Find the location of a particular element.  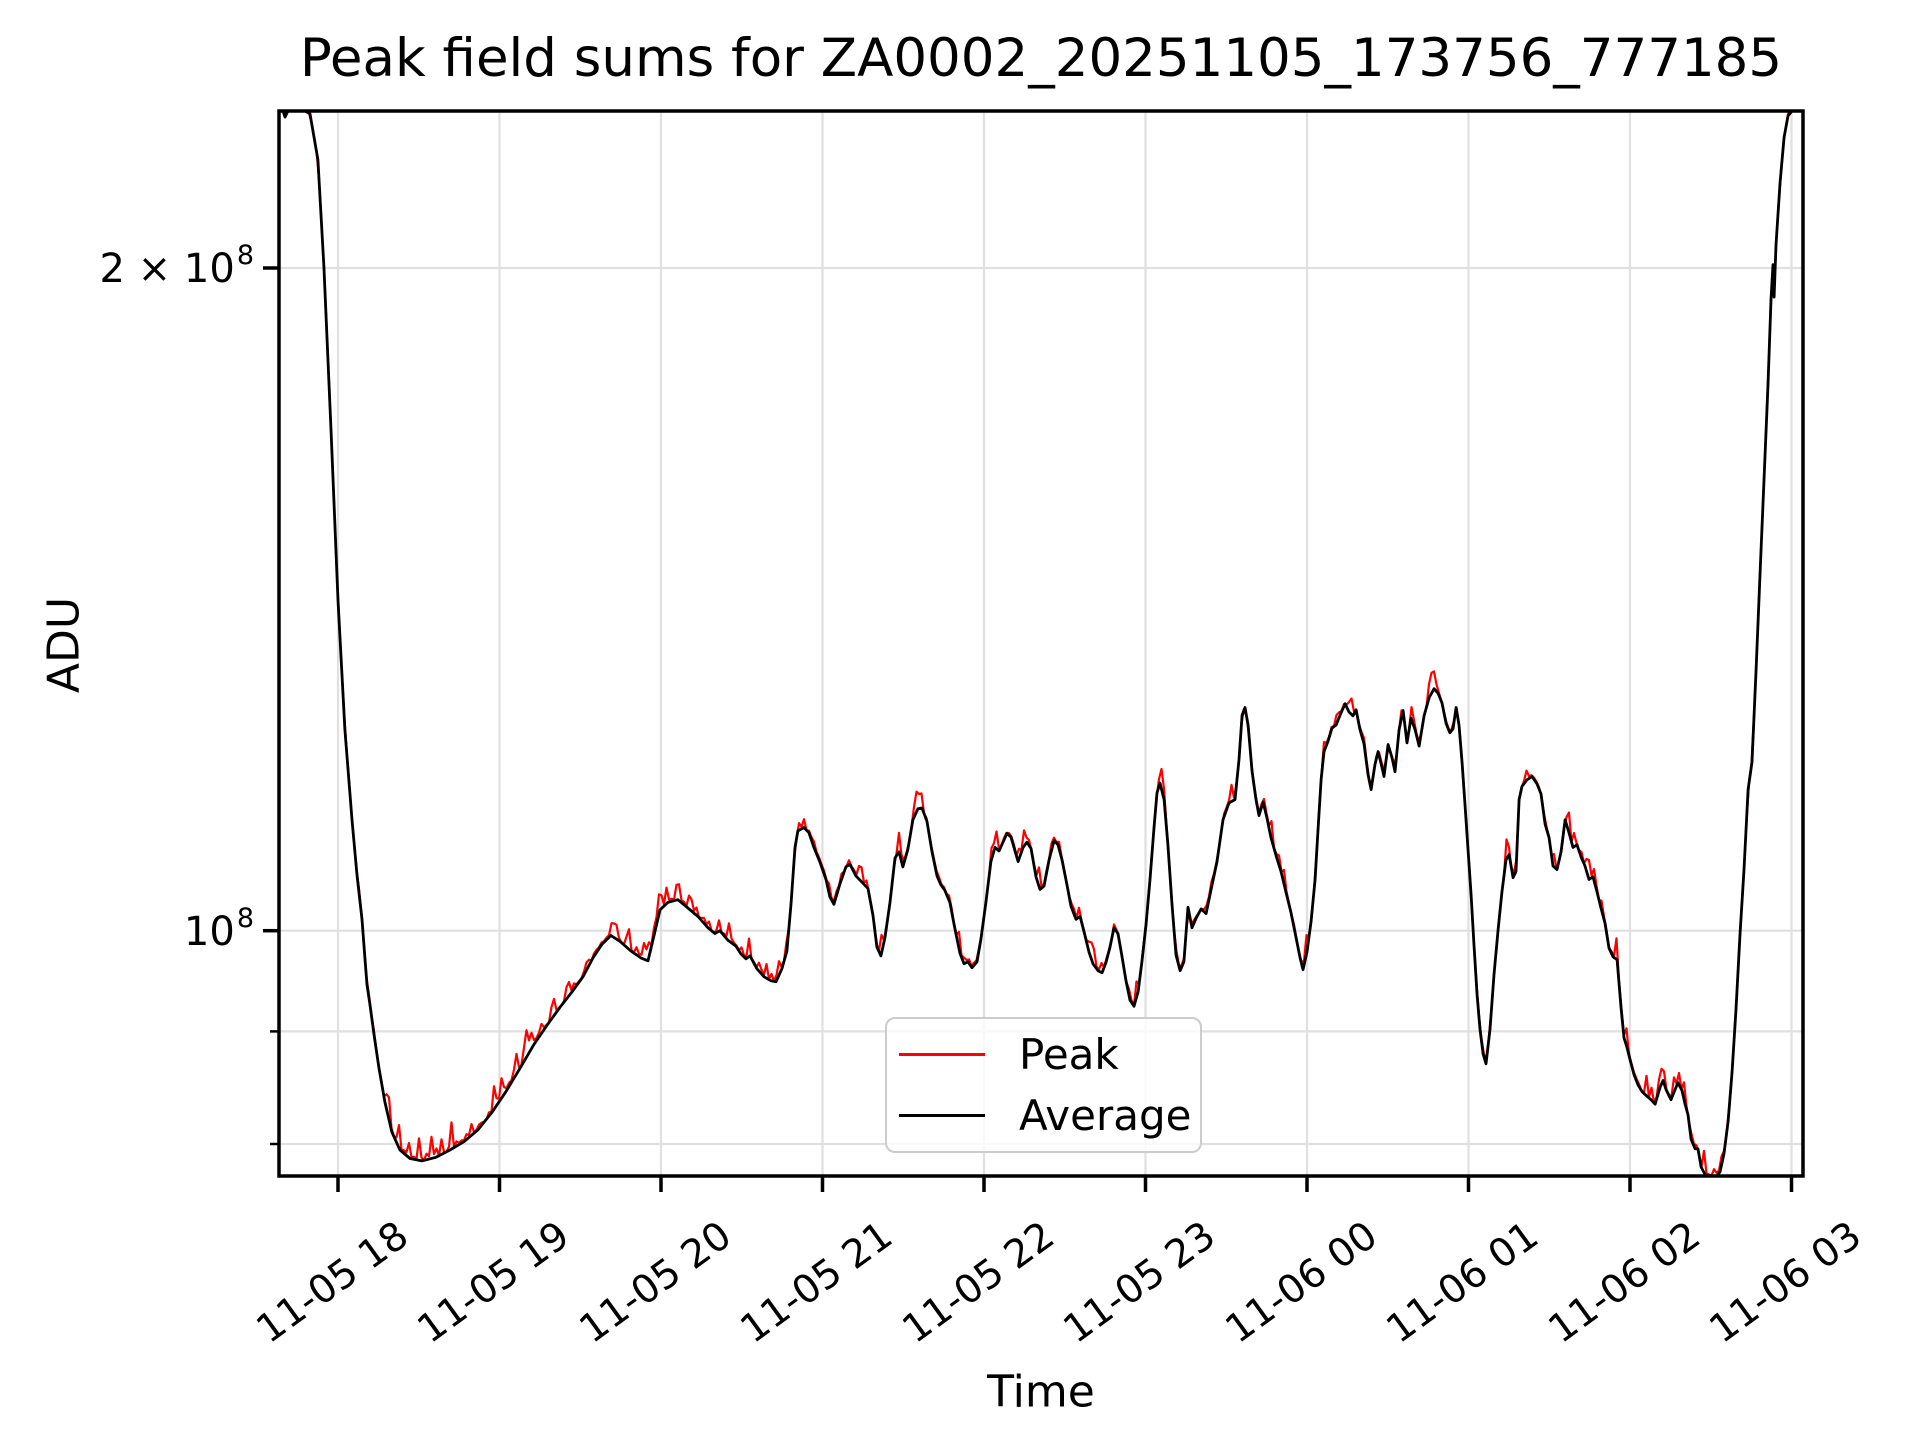

legend-peak-line-swatch is located at coordinates (942, 1055).